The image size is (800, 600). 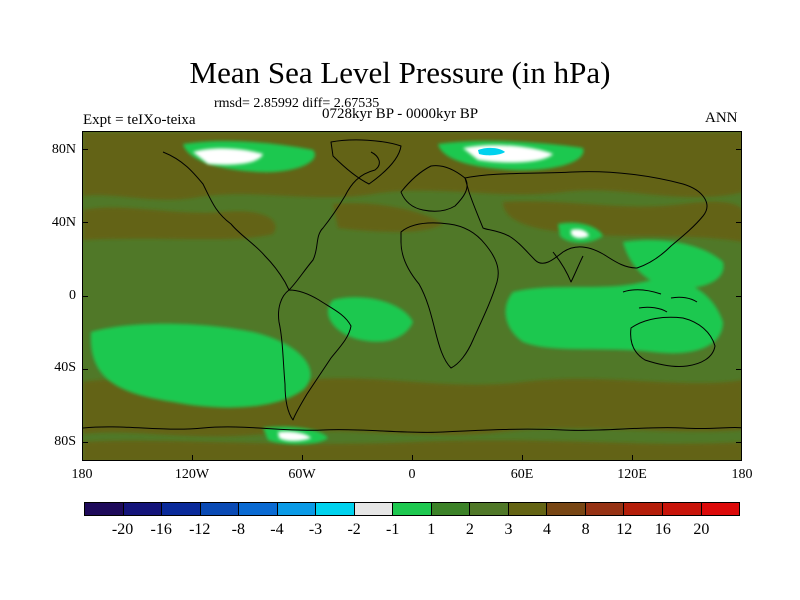 I want to click on tibet-white, so click(x=580, y=234).